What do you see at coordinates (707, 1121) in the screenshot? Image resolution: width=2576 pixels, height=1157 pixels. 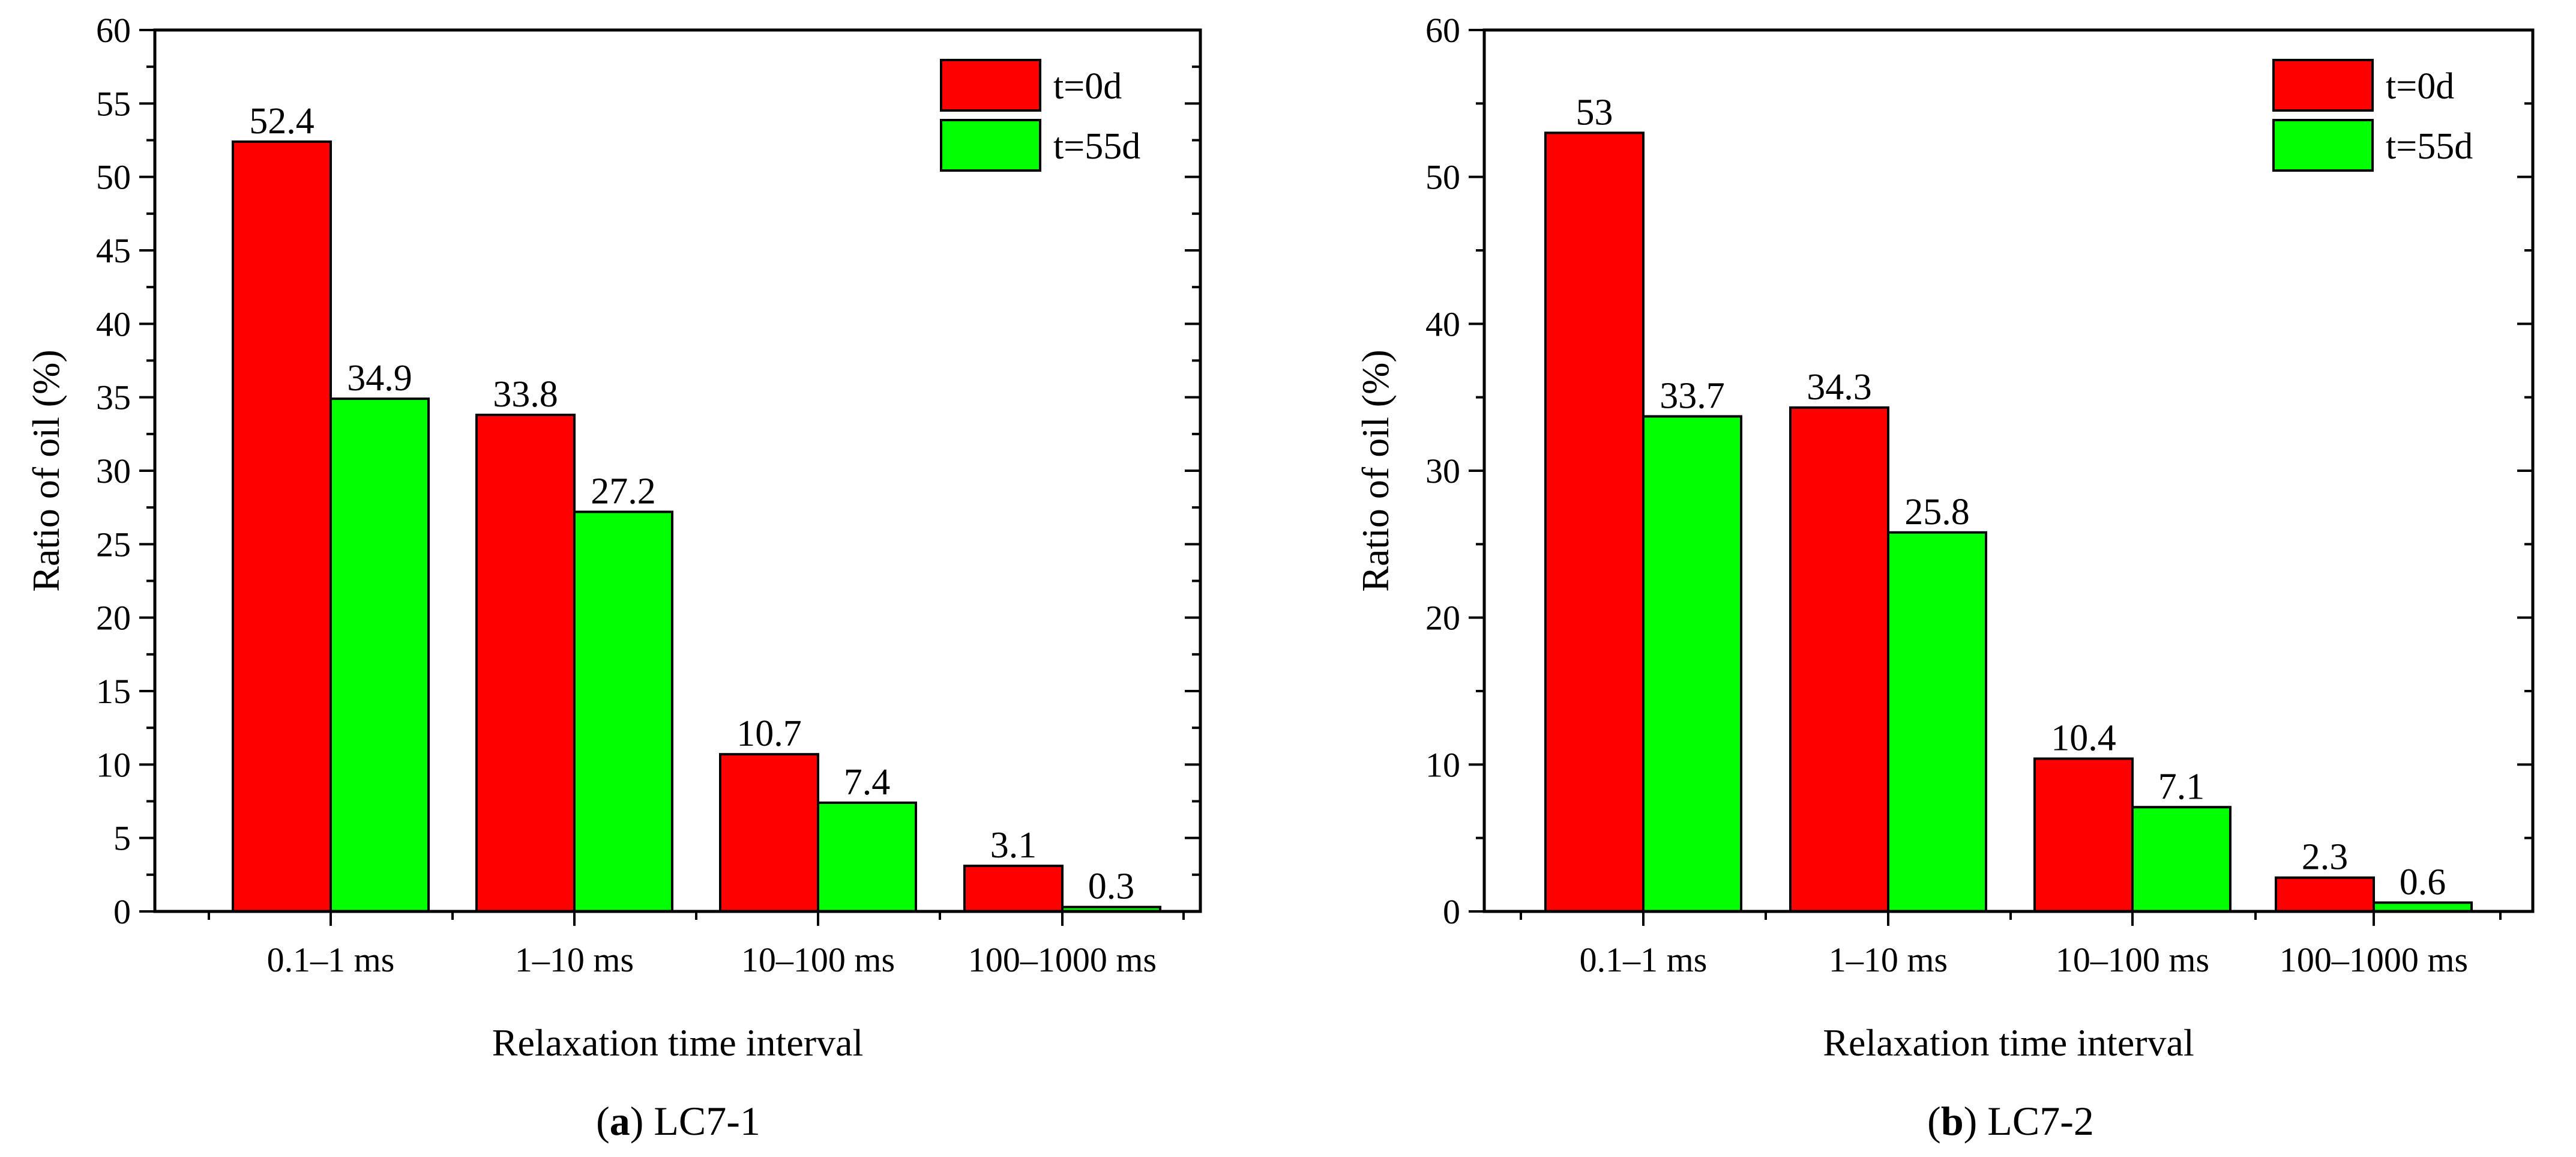 I see `caption-text: LC7-1` at bounding box center [707, 1121].